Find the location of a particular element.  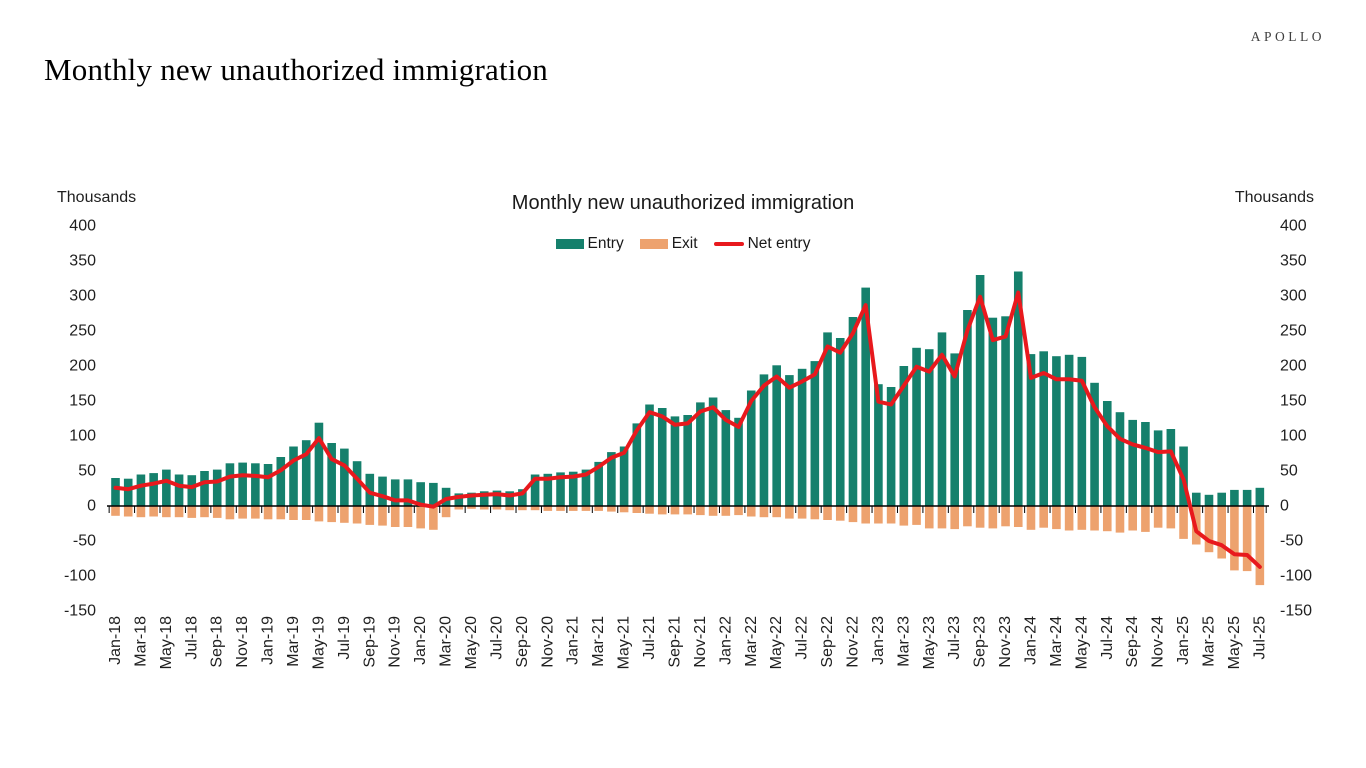

y-tick-label-right: -150 is located at coordinates (1296, 611).